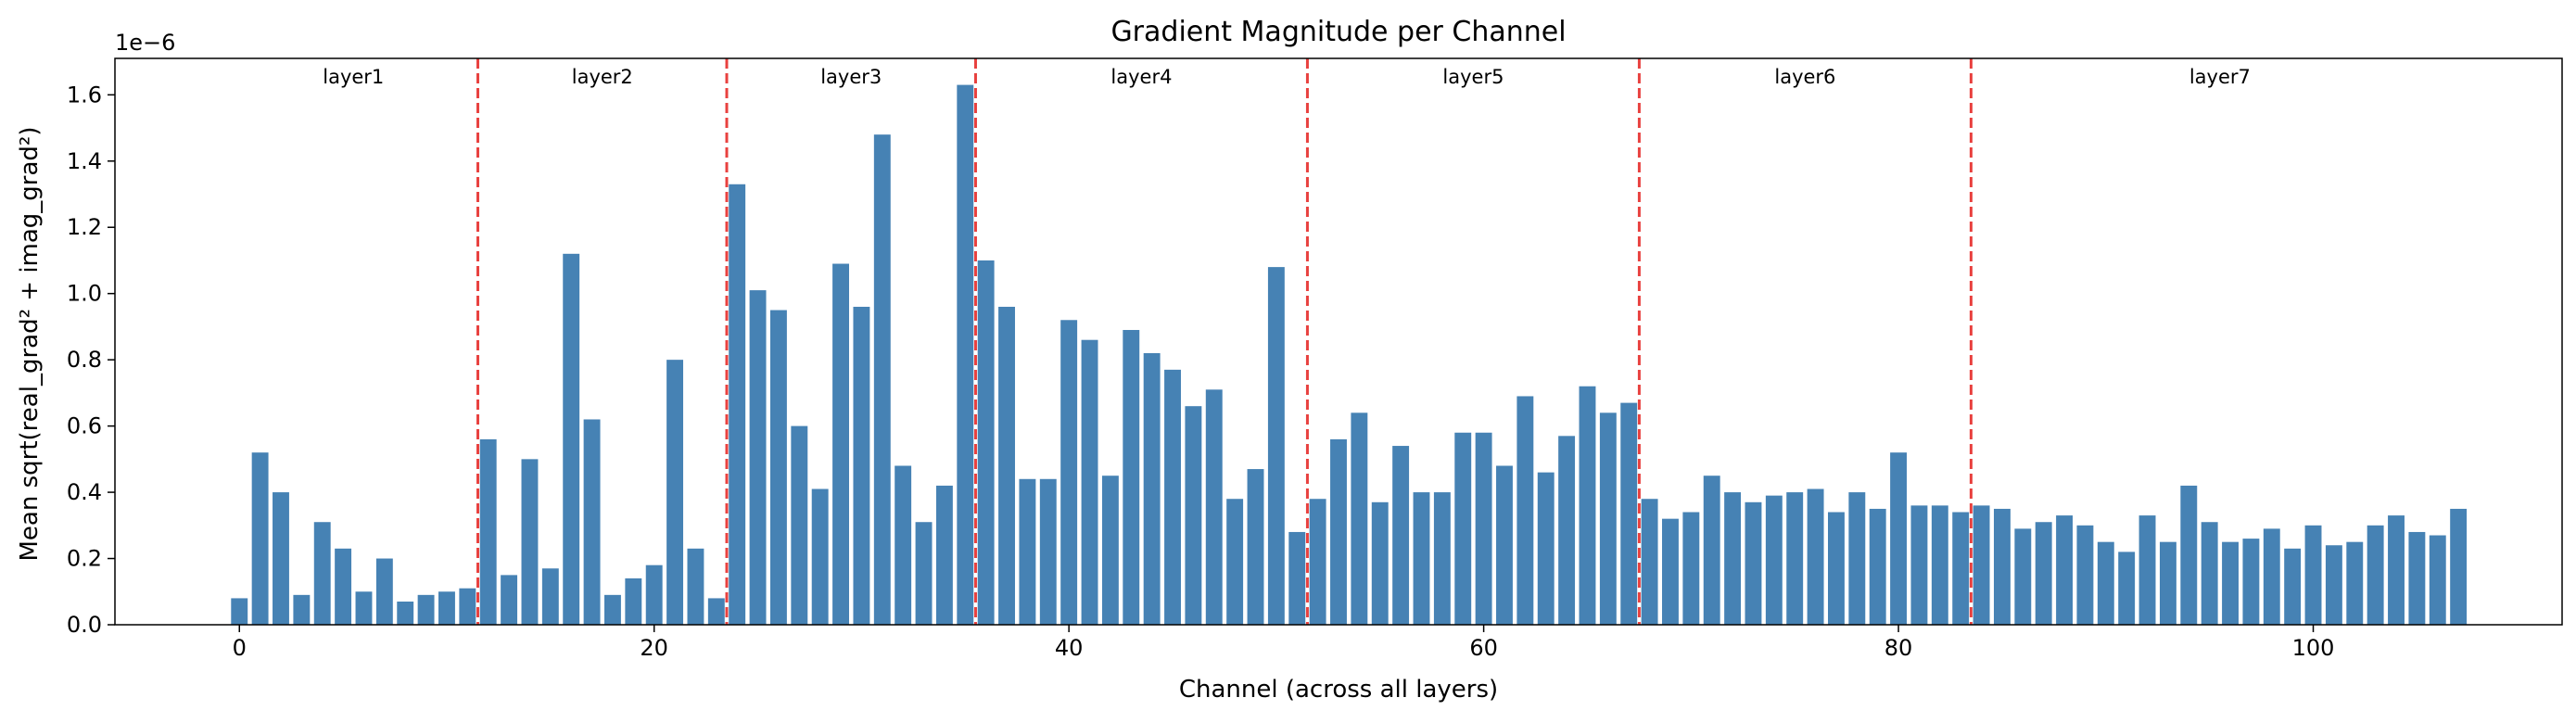 This screenshot has width=2576, height=723. I want to click on y-tick-label-3: 0.6, so click(84, 426).